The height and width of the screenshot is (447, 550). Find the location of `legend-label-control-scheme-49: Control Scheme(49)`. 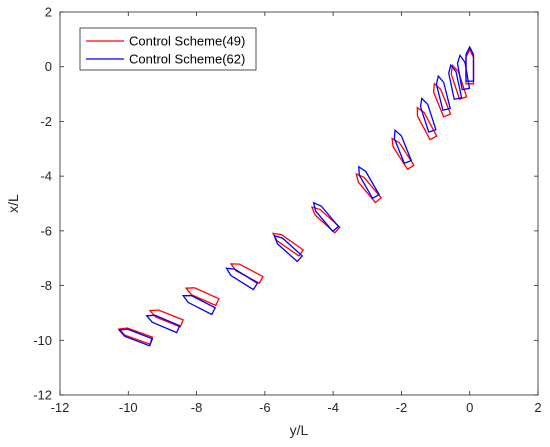

legend-label-control-scheme-49: Control Scheme(49) is located at coordinates (187, 41).